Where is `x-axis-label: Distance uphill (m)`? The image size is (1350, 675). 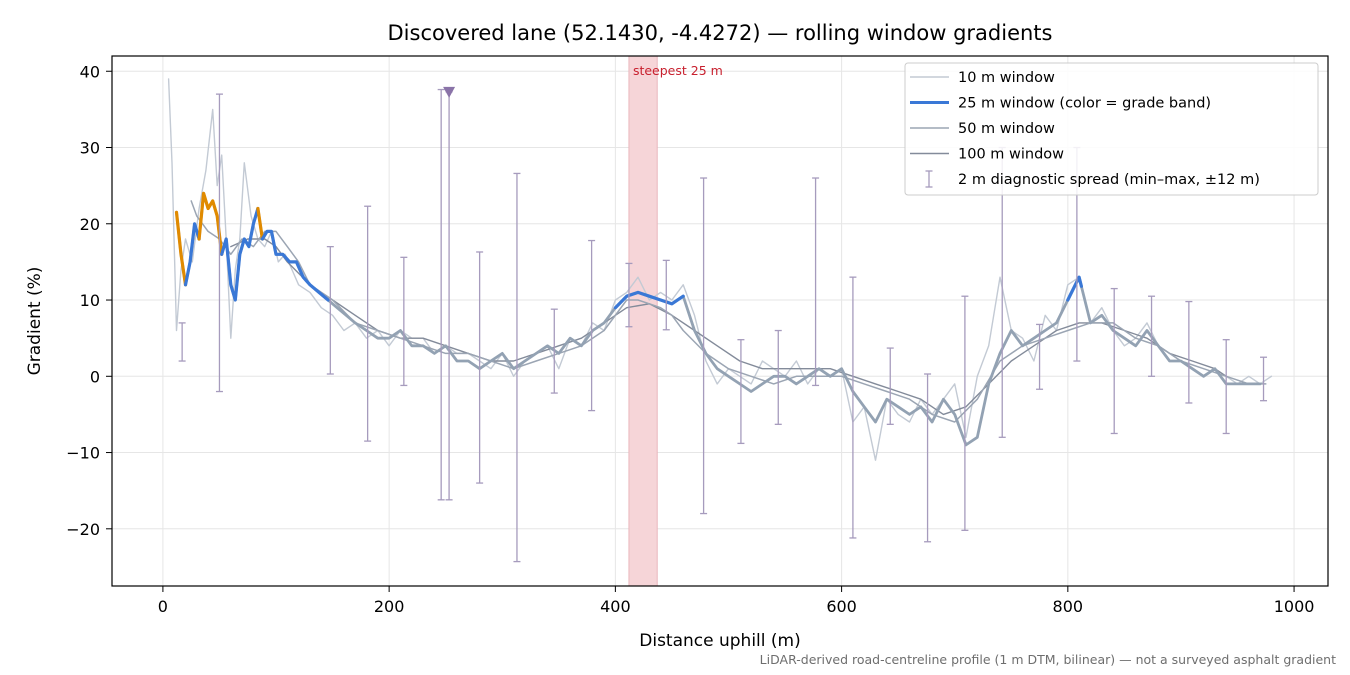 x-axis-label: Distance uphill (m) is located at coordinates (719, 641).